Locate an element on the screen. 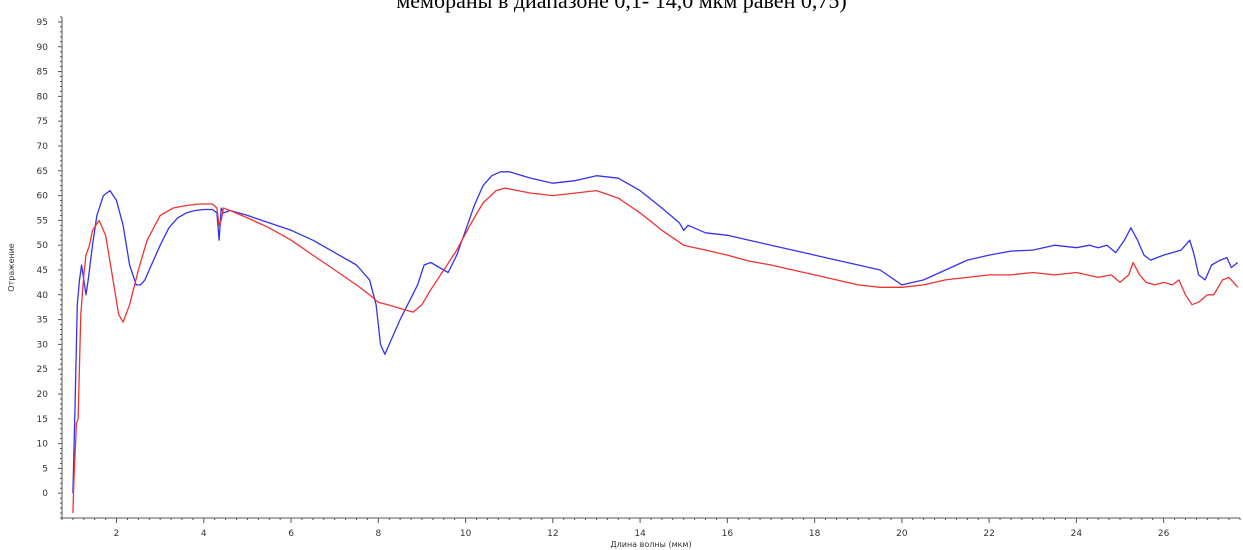 Image resolution: width=1243 pixels, height=550 pixels. x-tick-label: 4 is located at coordinates (204, 534).